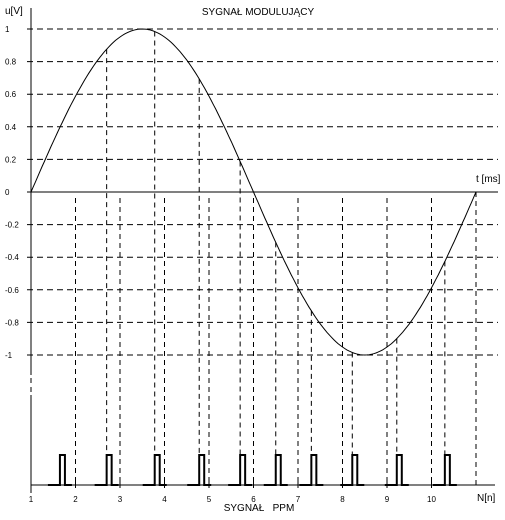 Image resolution: width=505 pixels, height=520 pixels. What do you see at coordinates (431, 499) in the screenshot?
I see `x-tick-label: 10` at bounding box center [431, 499].